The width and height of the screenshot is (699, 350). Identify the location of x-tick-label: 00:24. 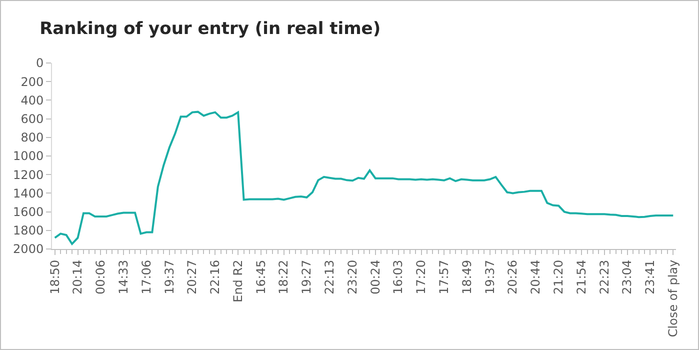
(375, 277).